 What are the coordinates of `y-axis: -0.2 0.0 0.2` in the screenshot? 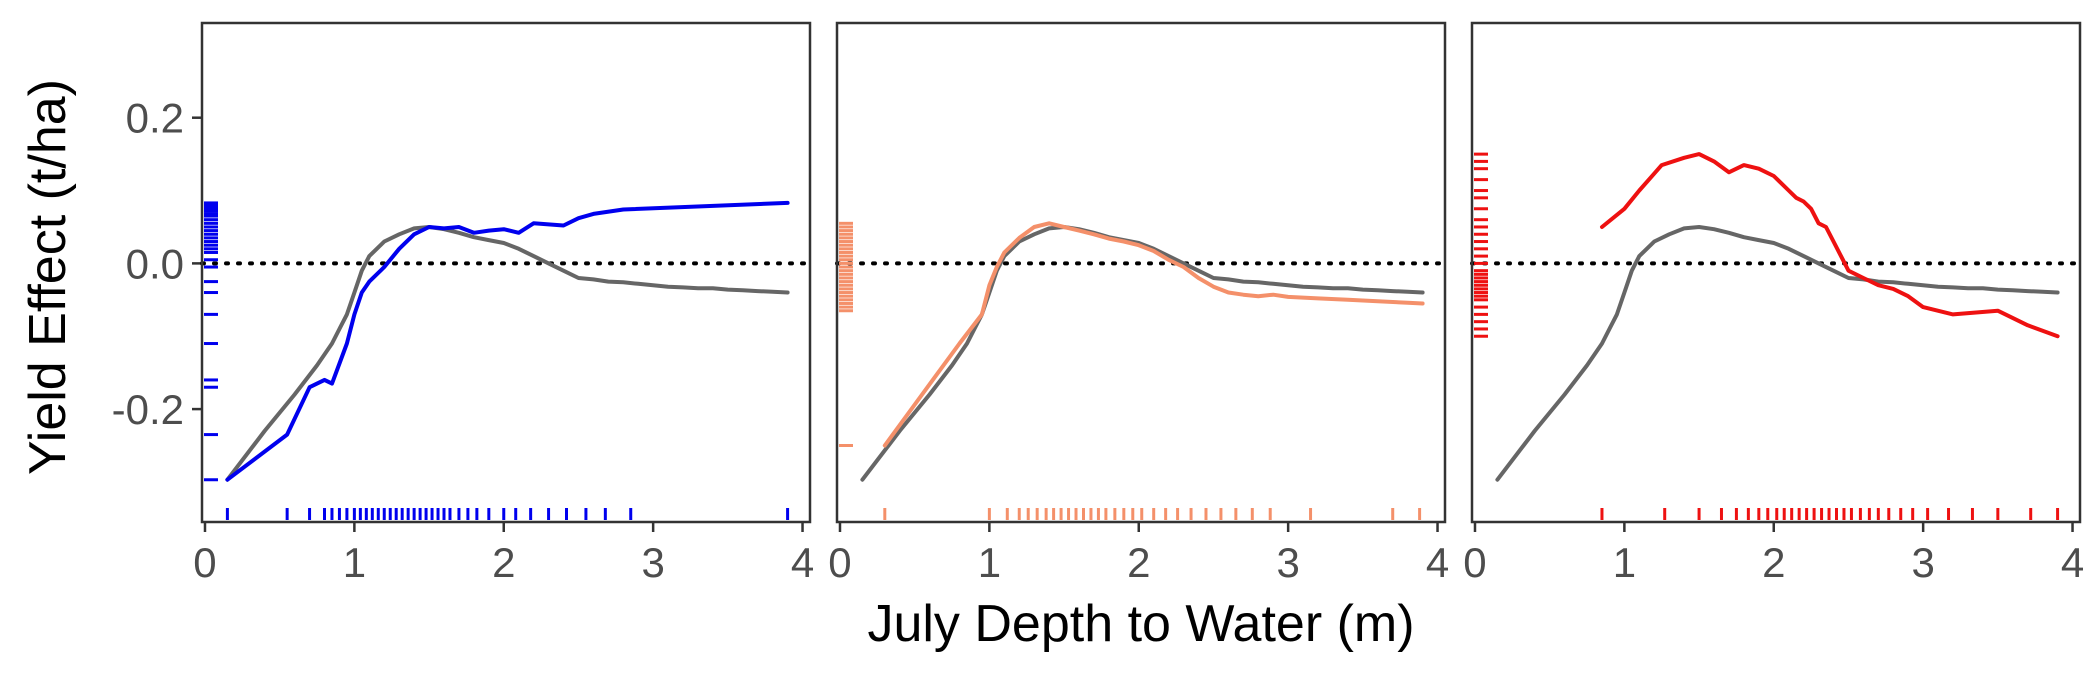 It's located at (157, 264).